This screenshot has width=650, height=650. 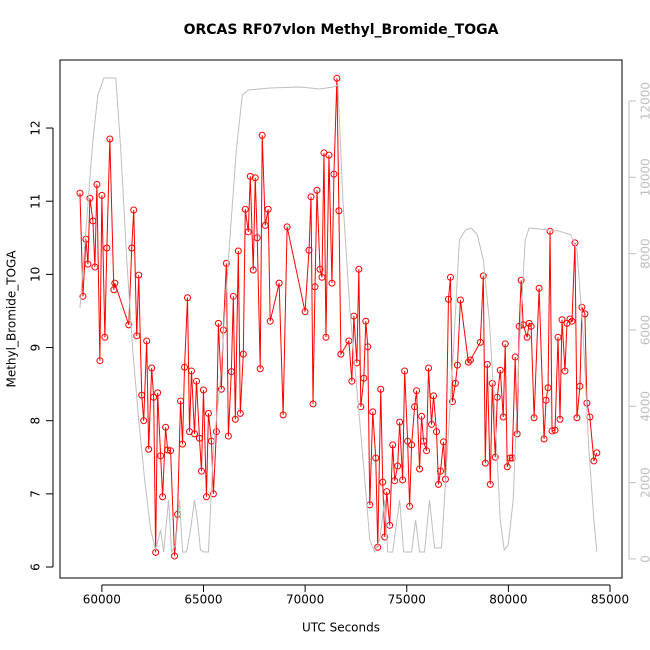 I want to click on y-tick-label: 6, so click(x=36, y=567).